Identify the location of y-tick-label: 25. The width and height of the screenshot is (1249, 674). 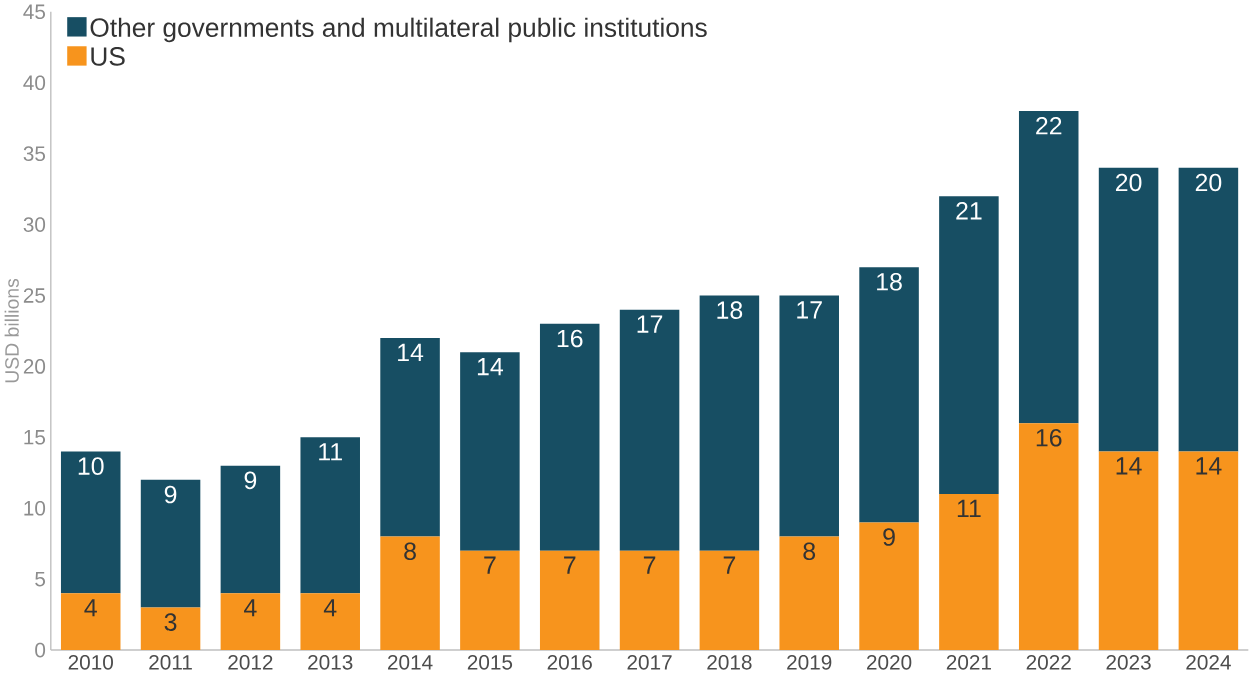
(34, 295).